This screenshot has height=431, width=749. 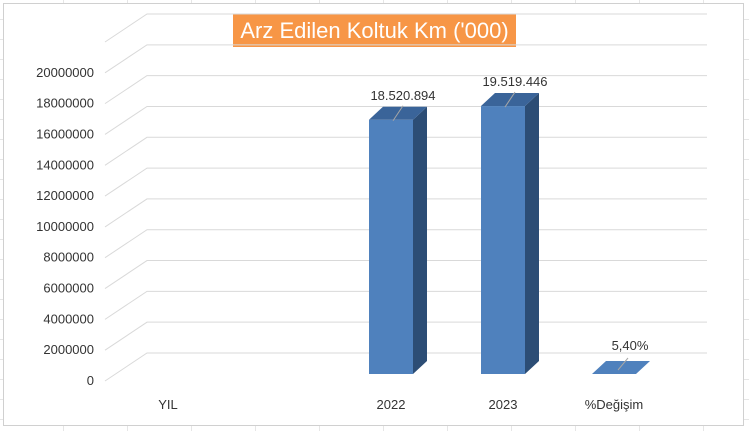 I want to click on data-label: 5,40%, so click(x=630, y=345).